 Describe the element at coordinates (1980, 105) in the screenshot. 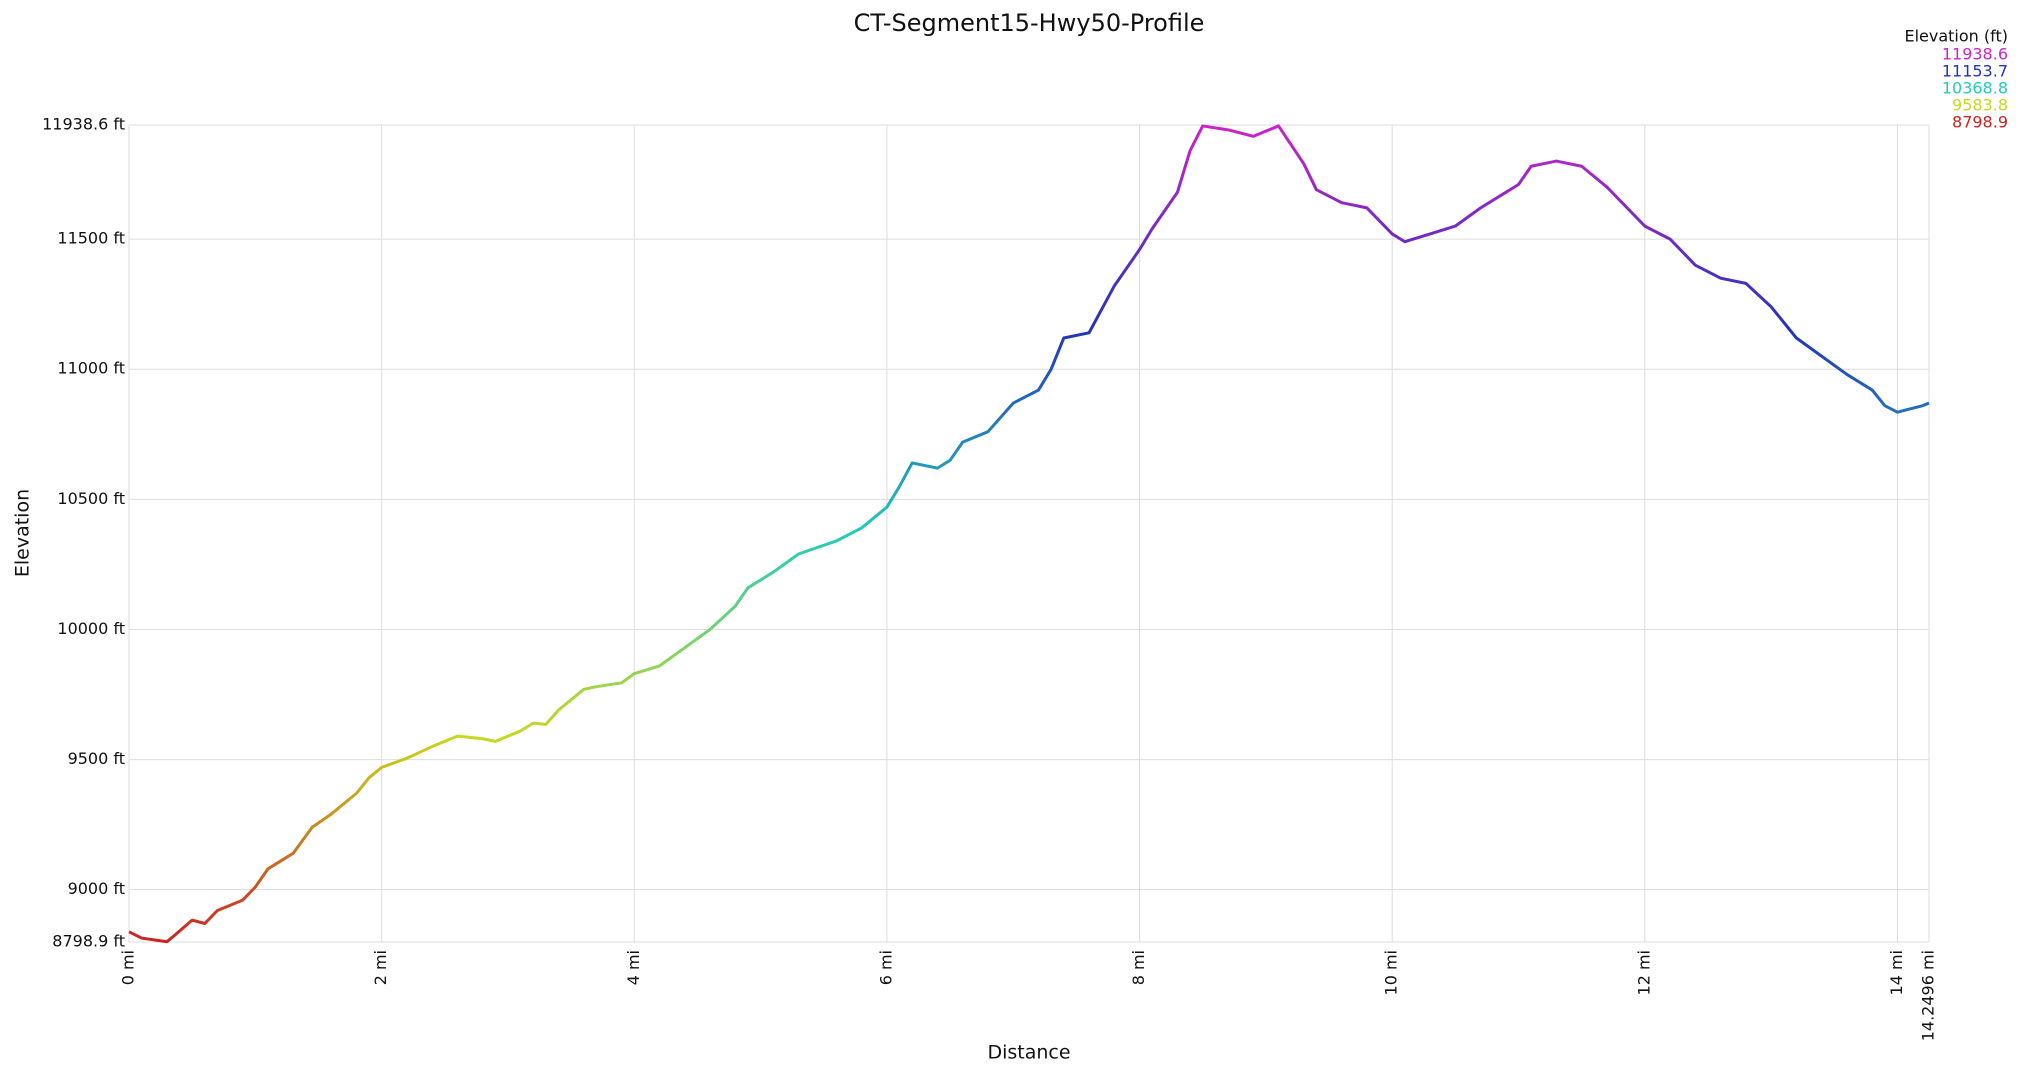

I see `legend-value: 9583.8` at that location.